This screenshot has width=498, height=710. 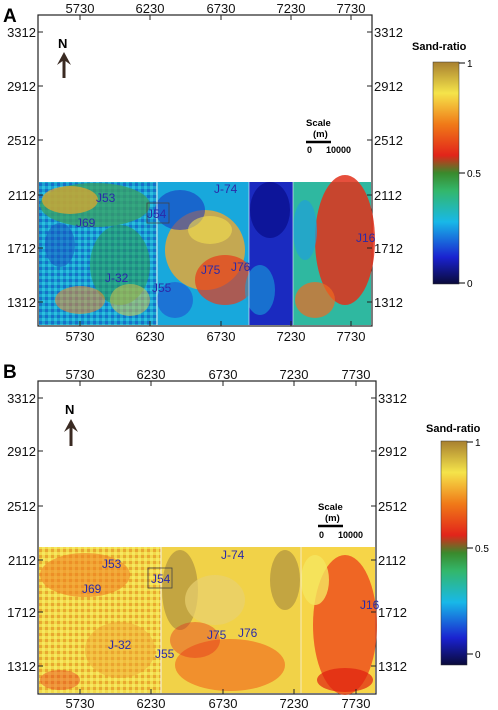 I want to click on panel-b-letter: B, so click(x=10, y=372).